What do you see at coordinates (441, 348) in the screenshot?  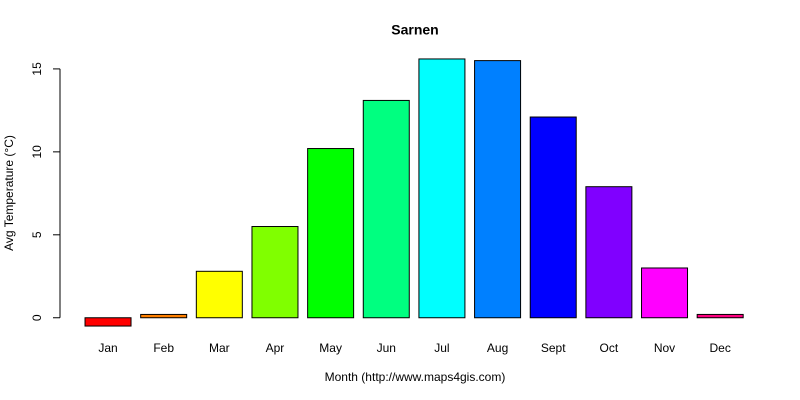 I see `x-tick-label: Jul` at bounding box center [441, 348].